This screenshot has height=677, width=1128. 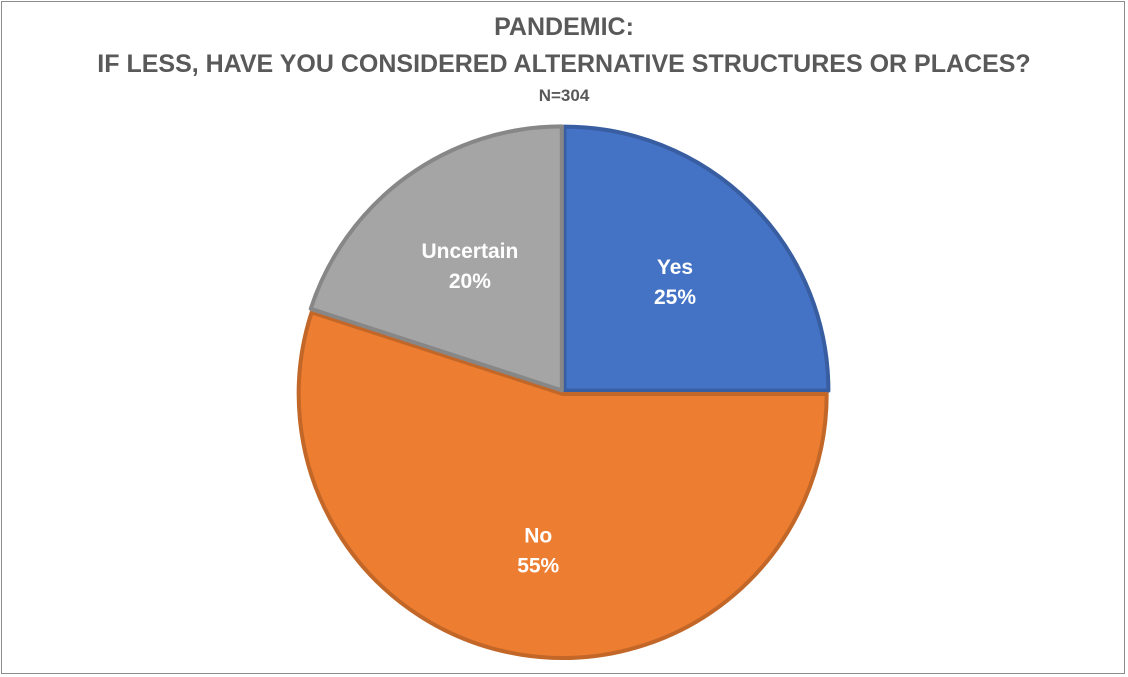 What do you see at coordinates (675, 297) in the screenshot?
I see `data-label-yes-percent: 25%` at bounding box center [675, 297].